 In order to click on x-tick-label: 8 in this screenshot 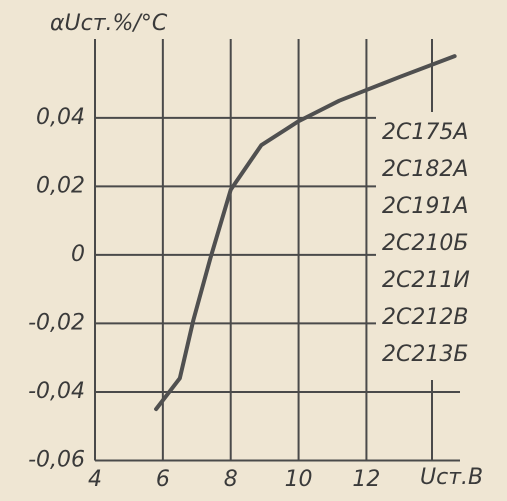, I will do `click(231, 479)`.